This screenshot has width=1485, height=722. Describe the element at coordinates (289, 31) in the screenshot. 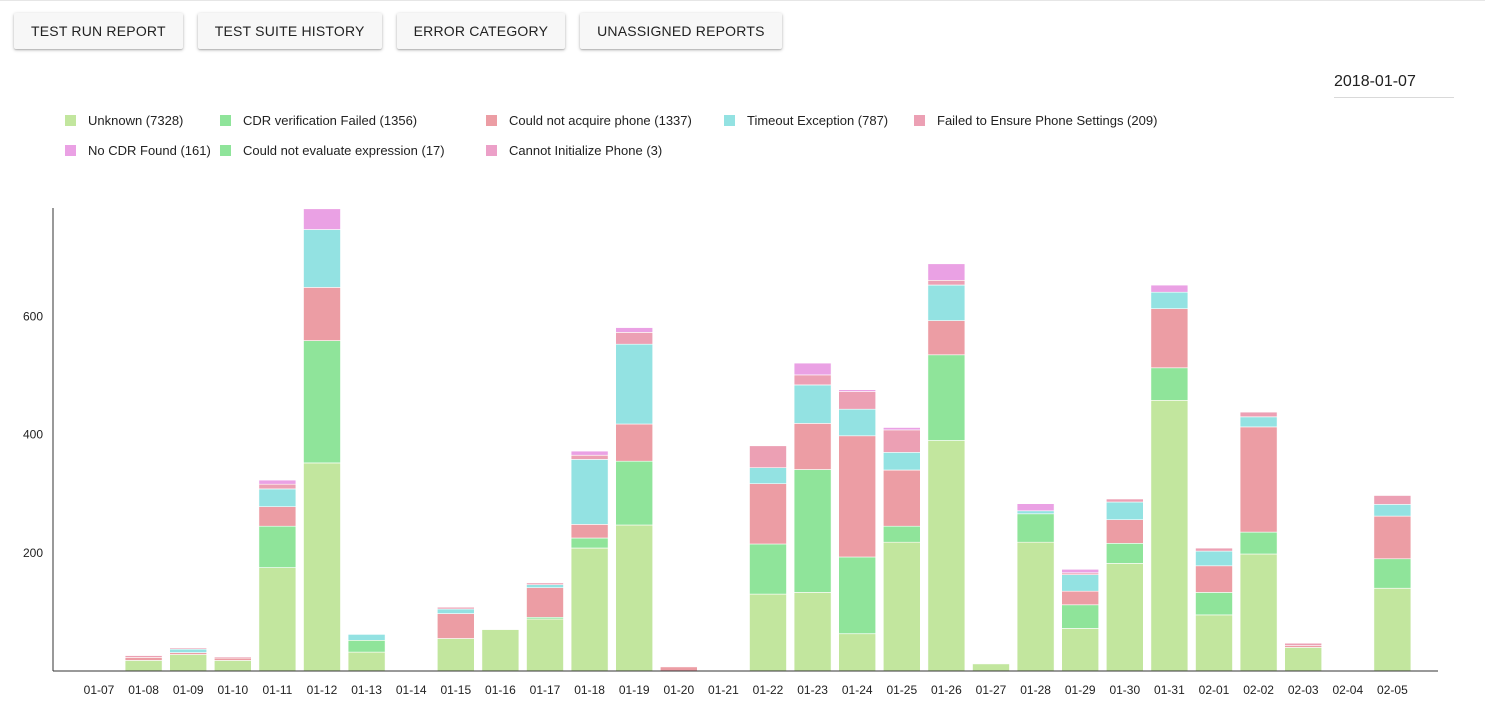

I see `tab-test-suite-history: TEST SUITE HISTORY` at that location.